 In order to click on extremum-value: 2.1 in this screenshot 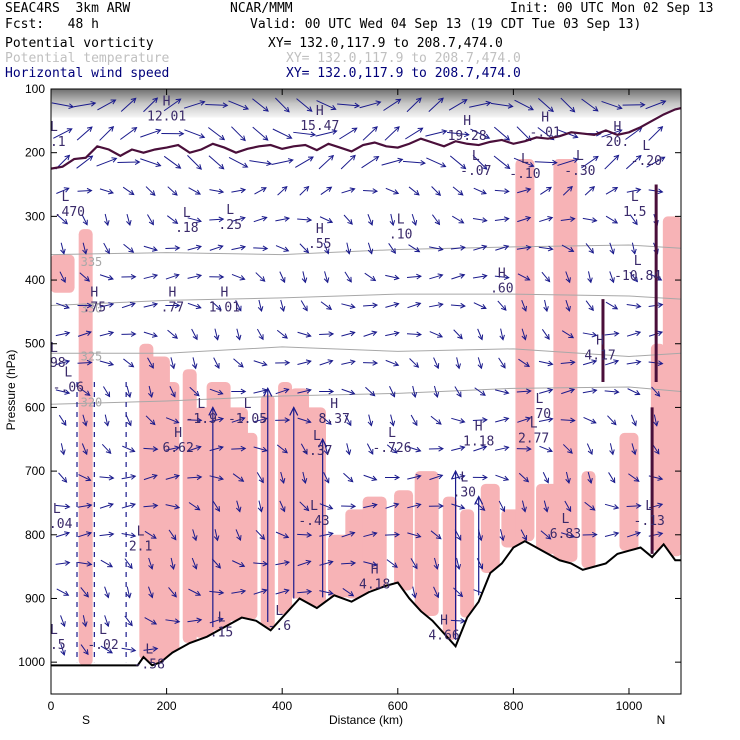, I will do `click(140, 547)`.